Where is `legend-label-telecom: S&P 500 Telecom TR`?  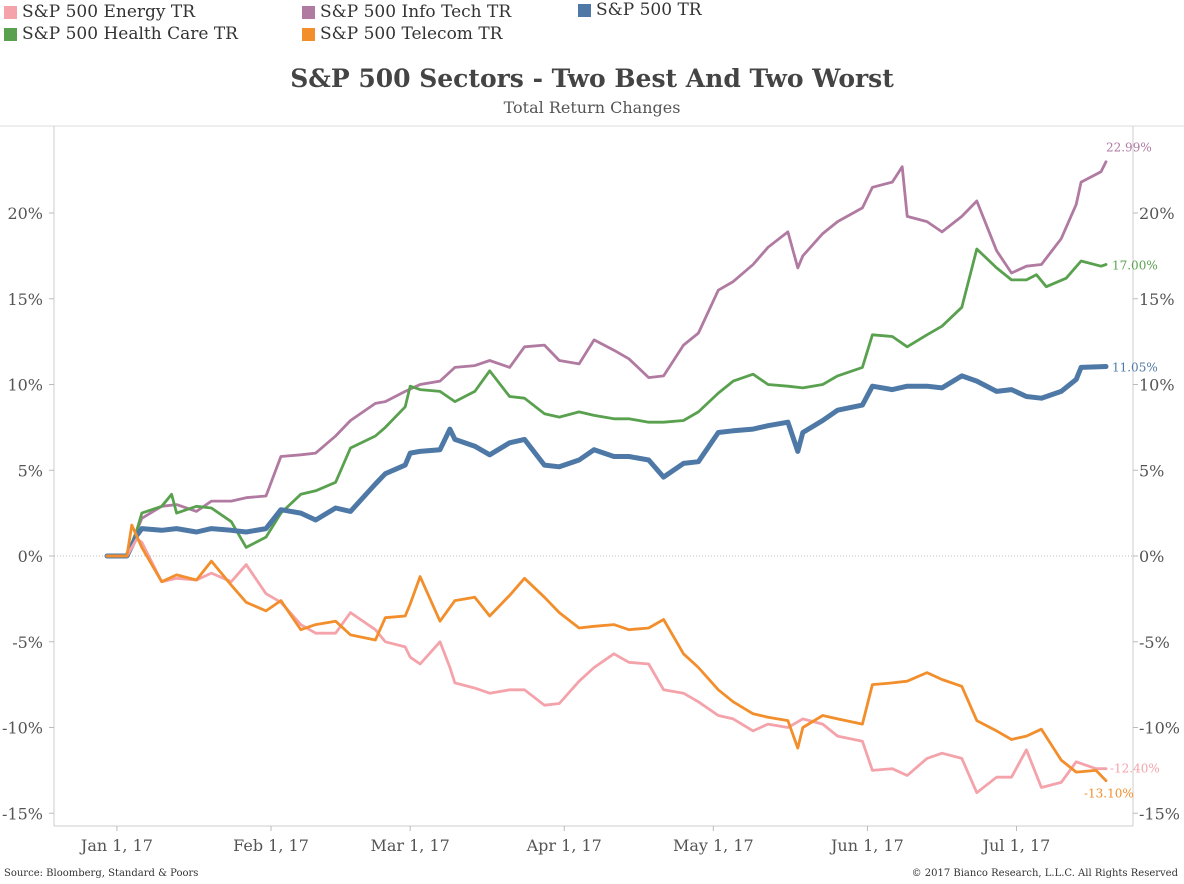
legend-label-telecom: S&P 500 Telecom TR is located at coordinates (411, 34).